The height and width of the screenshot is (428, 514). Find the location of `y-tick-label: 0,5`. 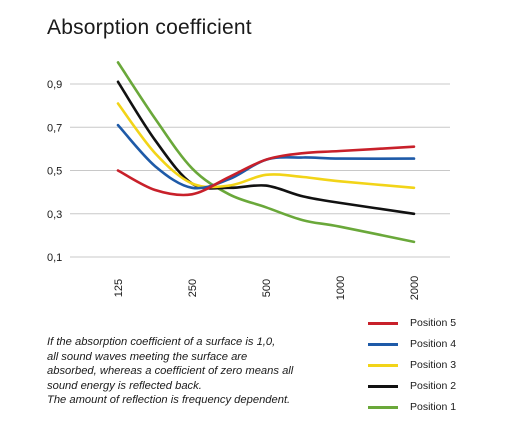

y-tick-label: 0,5 is located at coordinates (54, 172).